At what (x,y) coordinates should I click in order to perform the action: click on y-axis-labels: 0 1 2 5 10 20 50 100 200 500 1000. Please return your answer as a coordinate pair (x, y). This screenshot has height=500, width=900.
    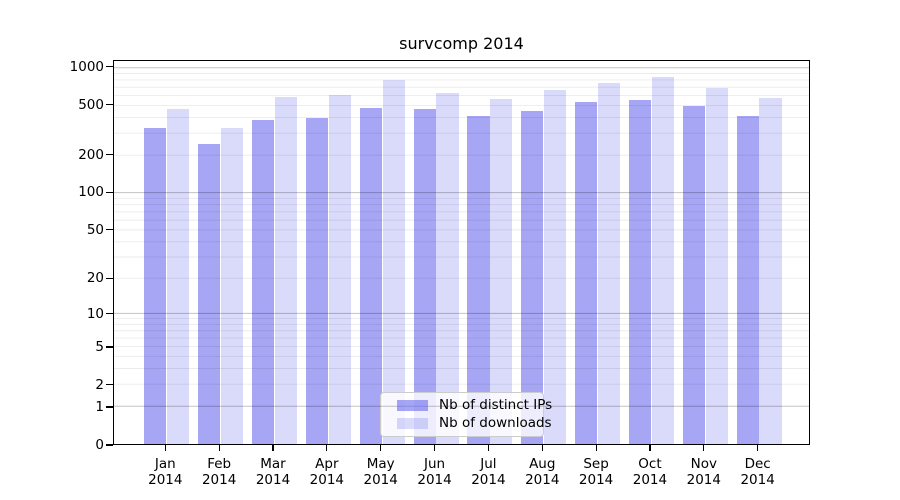
    Looking at the image, I should click on (52, 250).